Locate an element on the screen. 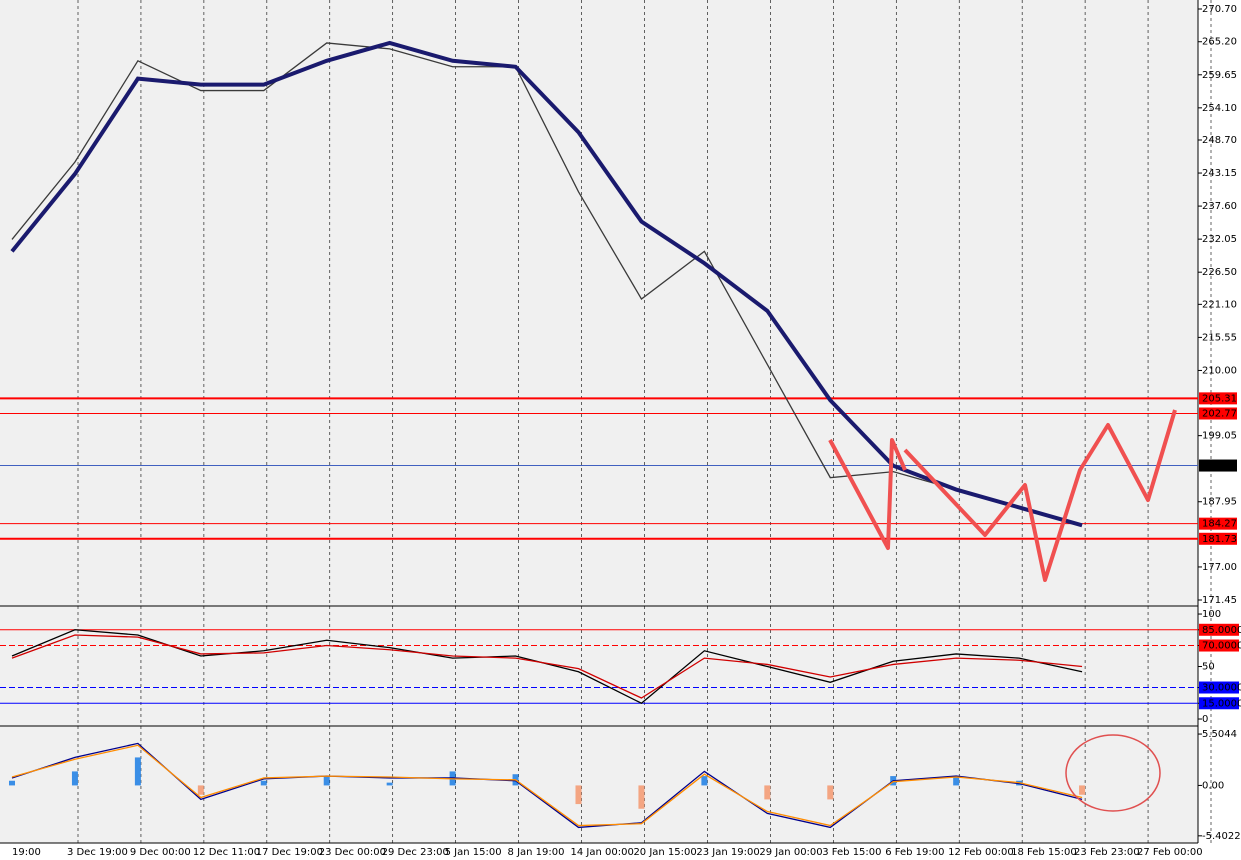 The image size is (1241, 860). y-tick-label: 265.20 is located at coordinates (1219, 42).